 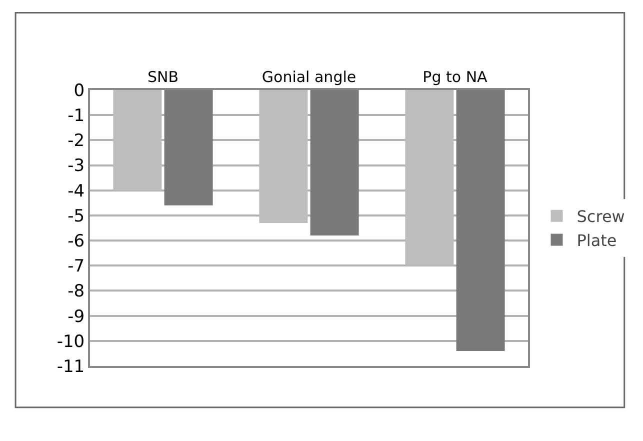 What do you see at coordinates (70, 342) in the screenshot?
I see `y-tick-label: -10` at bounding box center [70, 342].